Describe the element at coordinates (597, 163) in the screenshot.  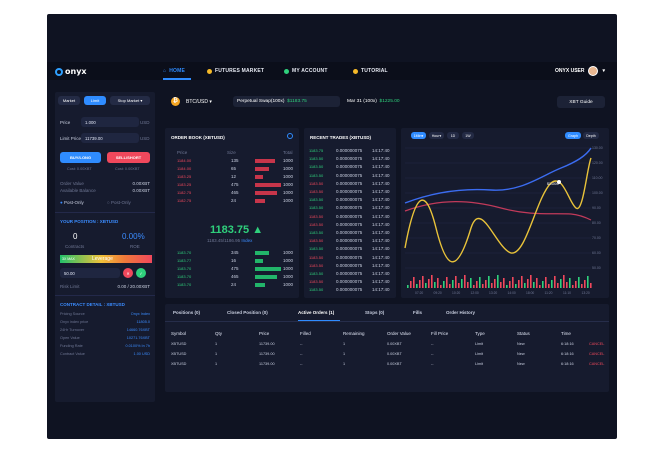
I see `y-tick-label: 120.00` at that location.